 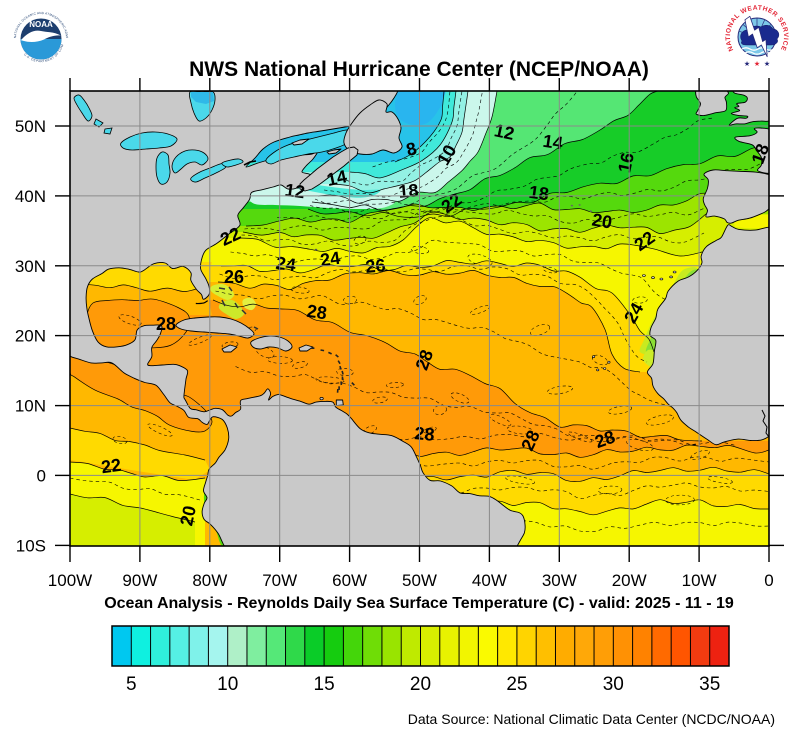 I want to click on svg-text: 25, so click(x=516, y=684).